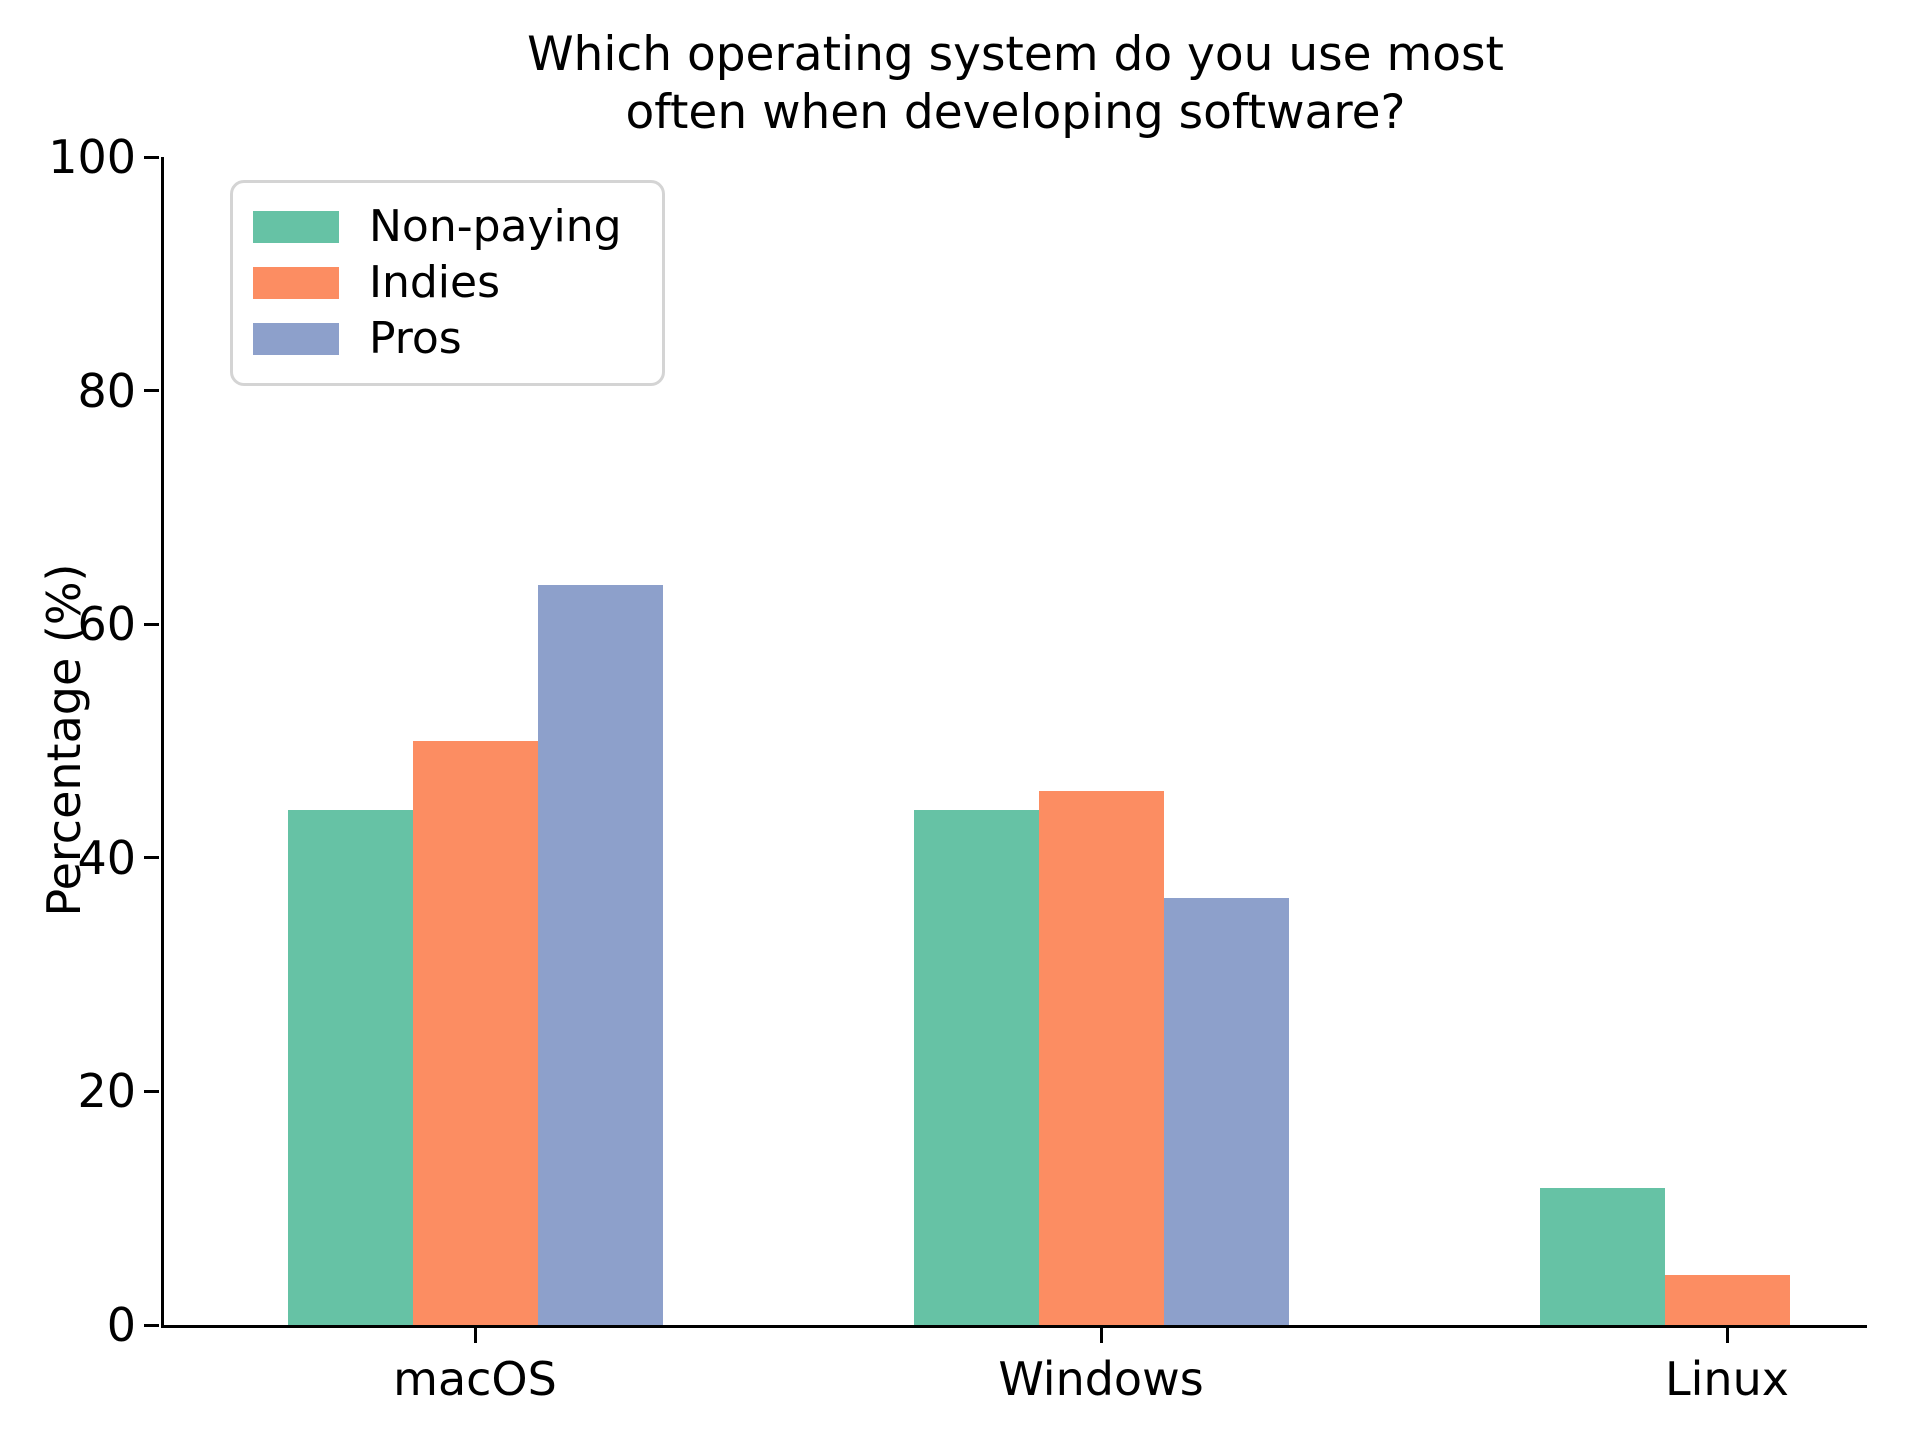  What do you see at coordinates (162, 742) in the screenshot?
I see `y-axis-spine` at bounding box center [162, 742].